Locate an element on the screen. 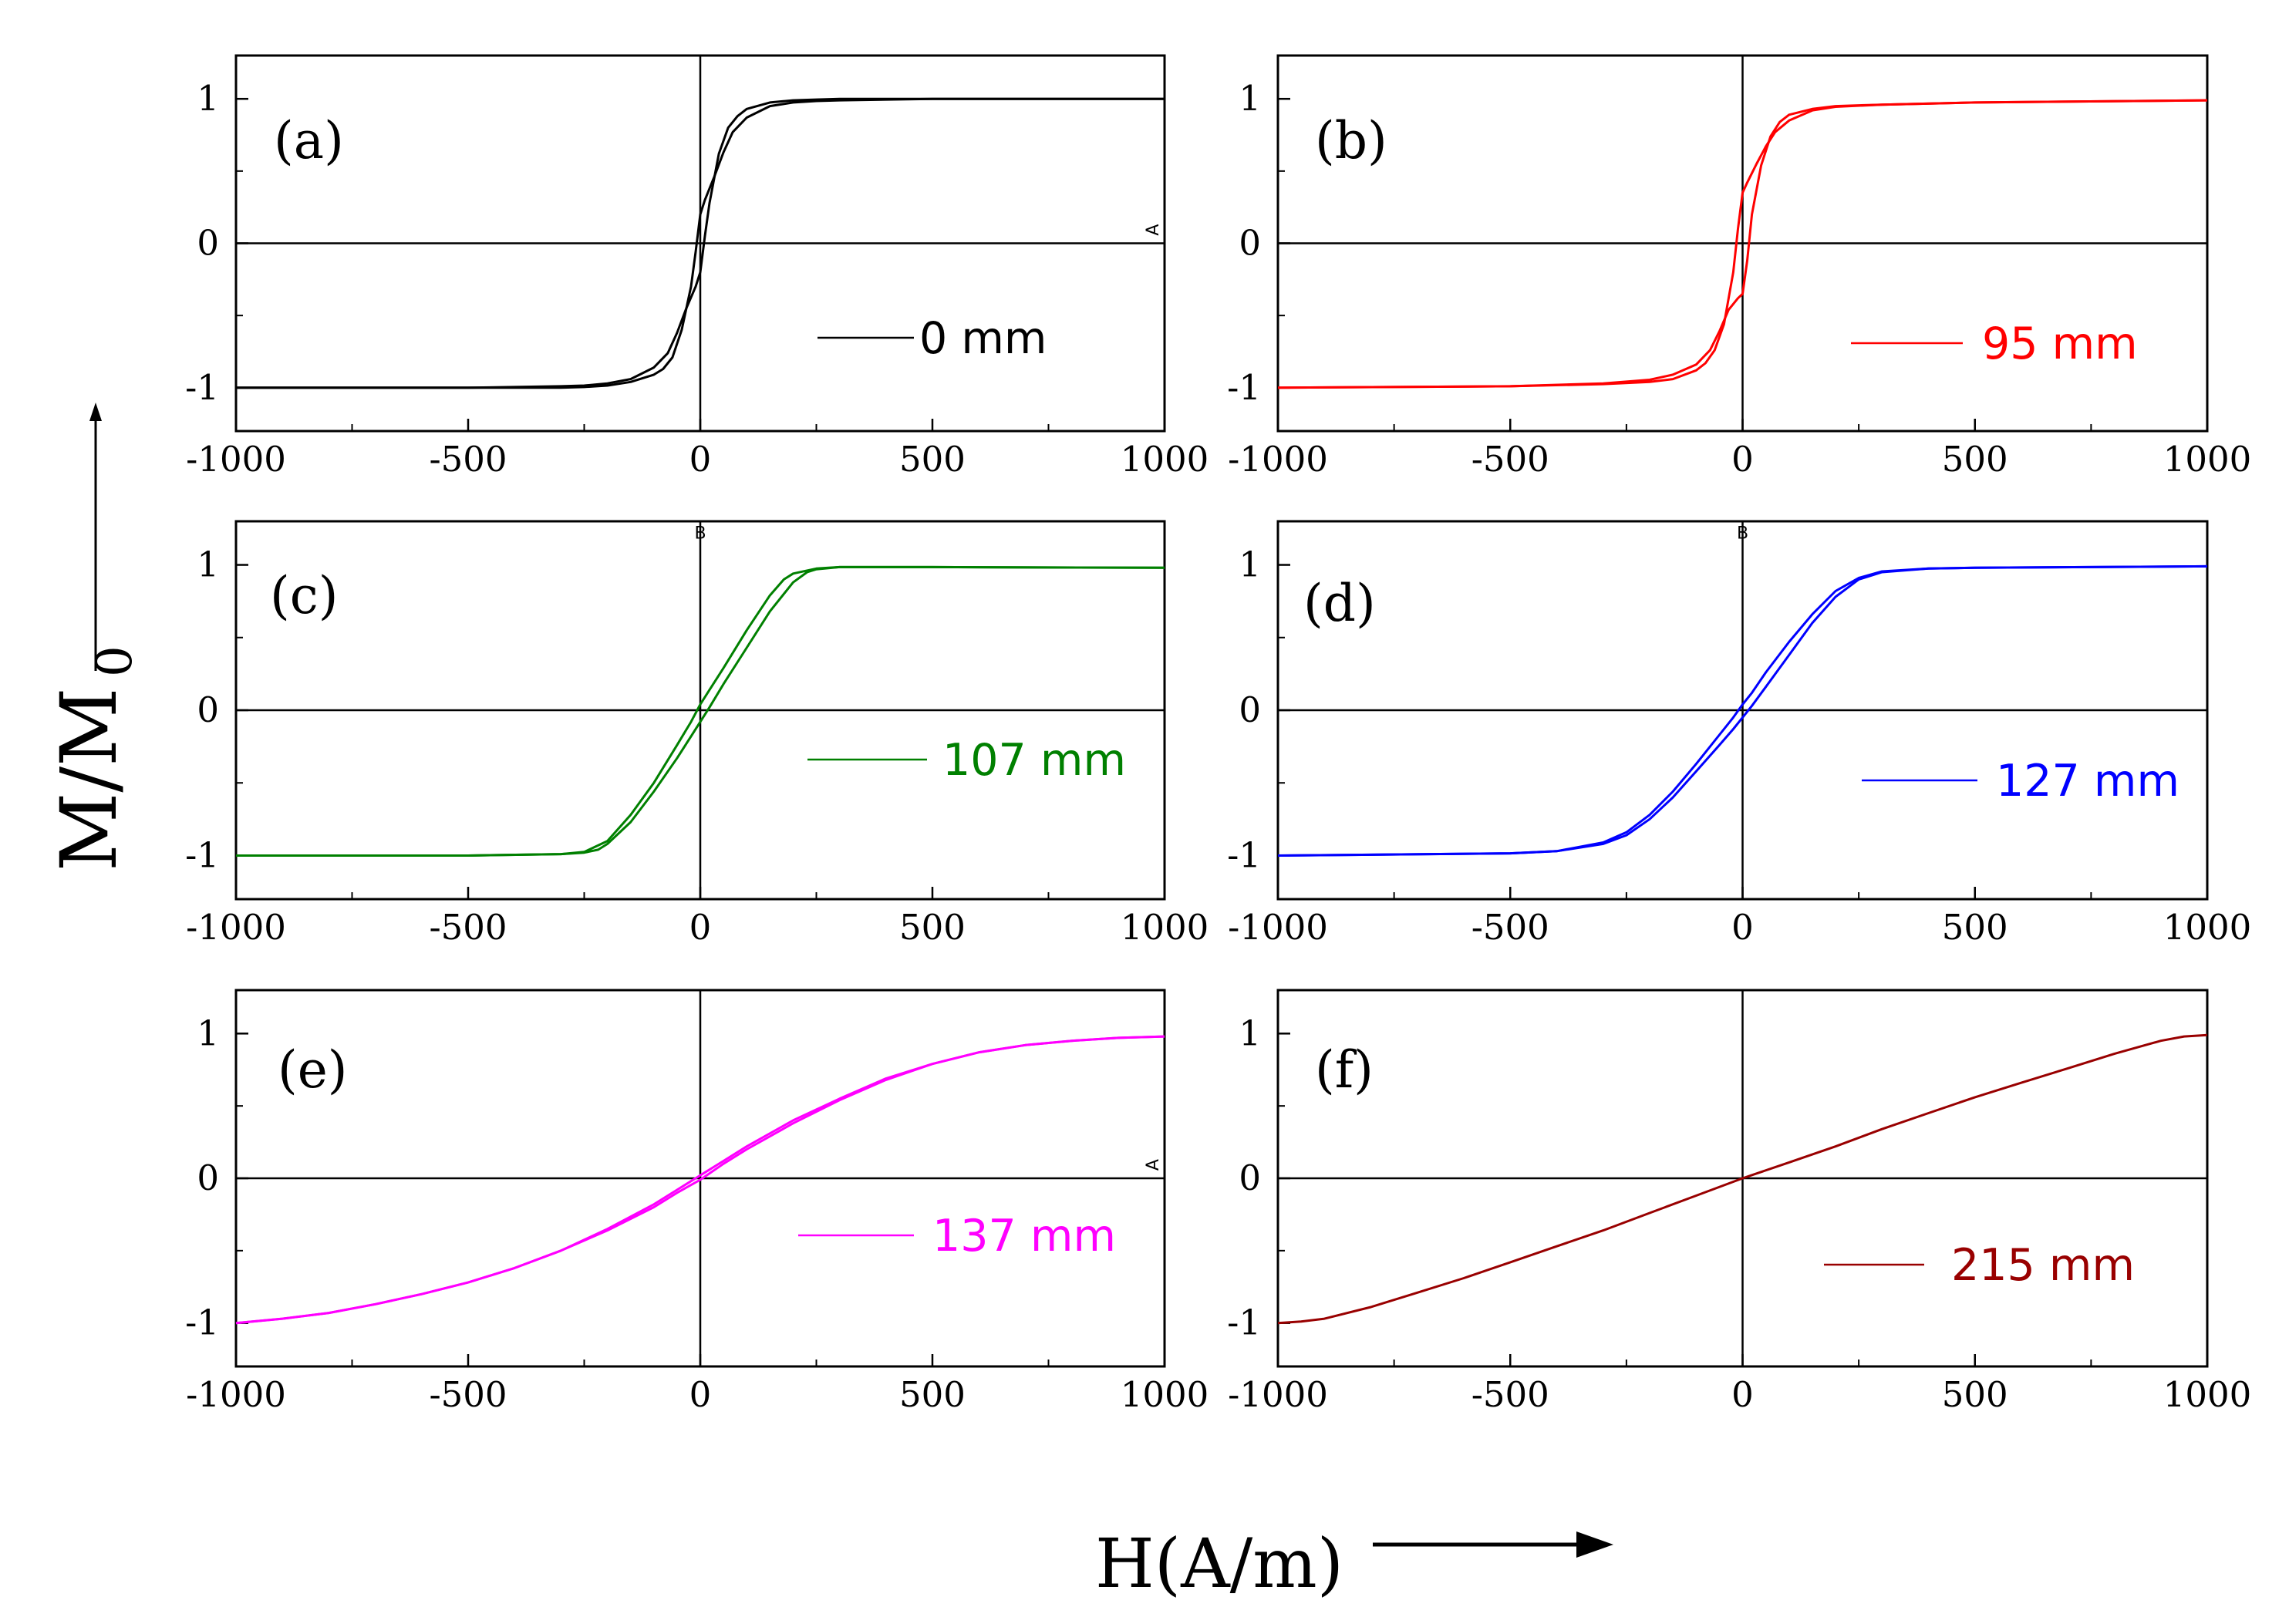 Image resolution: width=2289 pixels, height=1624 pixels. y-axis-arrow is located at coordinates (95, 537).